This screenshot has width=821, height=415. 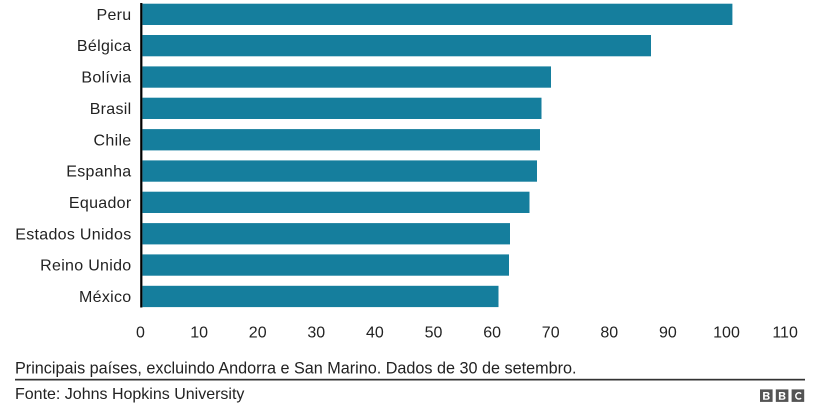 I want to click on svg-text: 70, so click(x=551, y=333).